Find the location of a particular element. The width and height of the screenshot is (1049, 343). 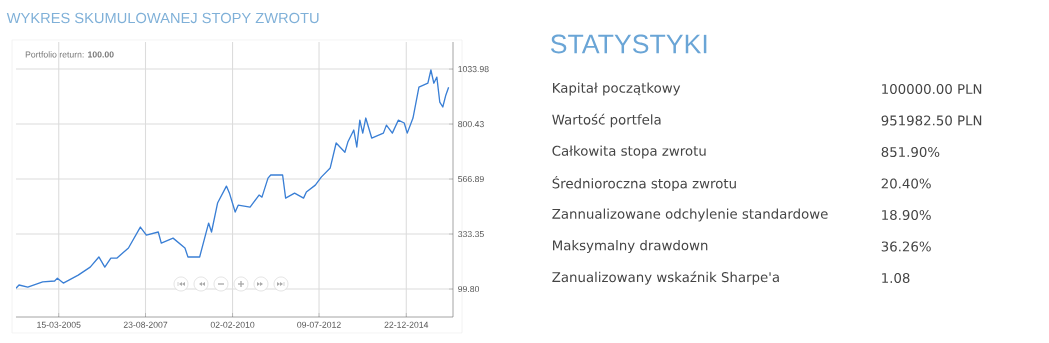

y-tick-label: 566.89 is located at coordinates (471, 179).